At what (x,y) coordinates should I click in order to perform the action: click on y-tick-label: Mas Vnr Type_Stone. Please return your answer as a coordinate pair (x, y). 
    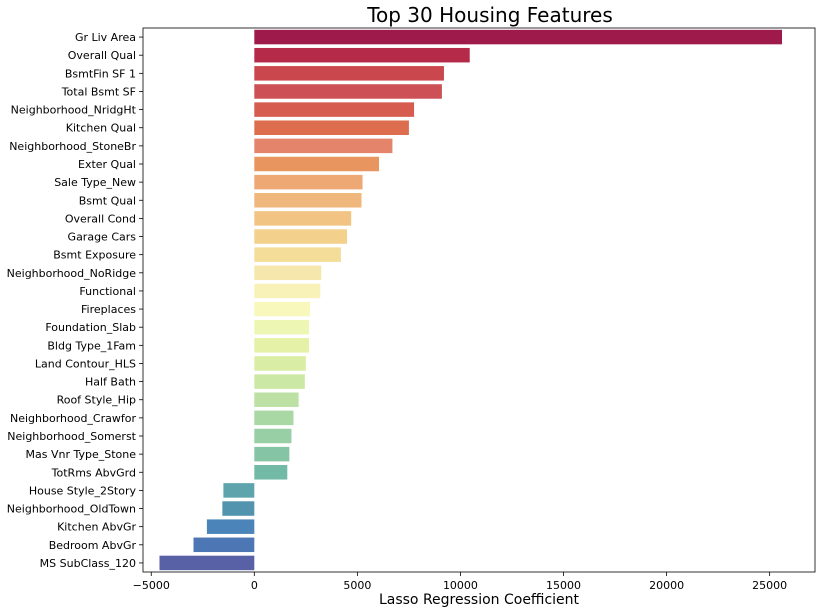
    Looking at the image, I should click on (80, 454).